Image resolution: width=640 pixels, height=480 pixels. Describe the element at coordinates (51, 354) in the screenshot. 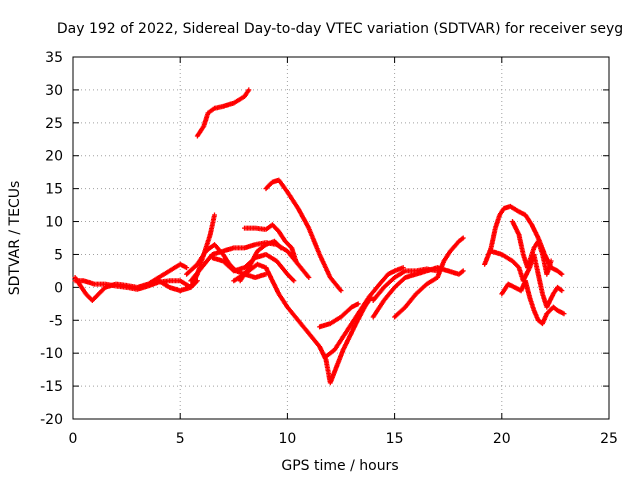

I see `y-tick-label: -10` at that location.